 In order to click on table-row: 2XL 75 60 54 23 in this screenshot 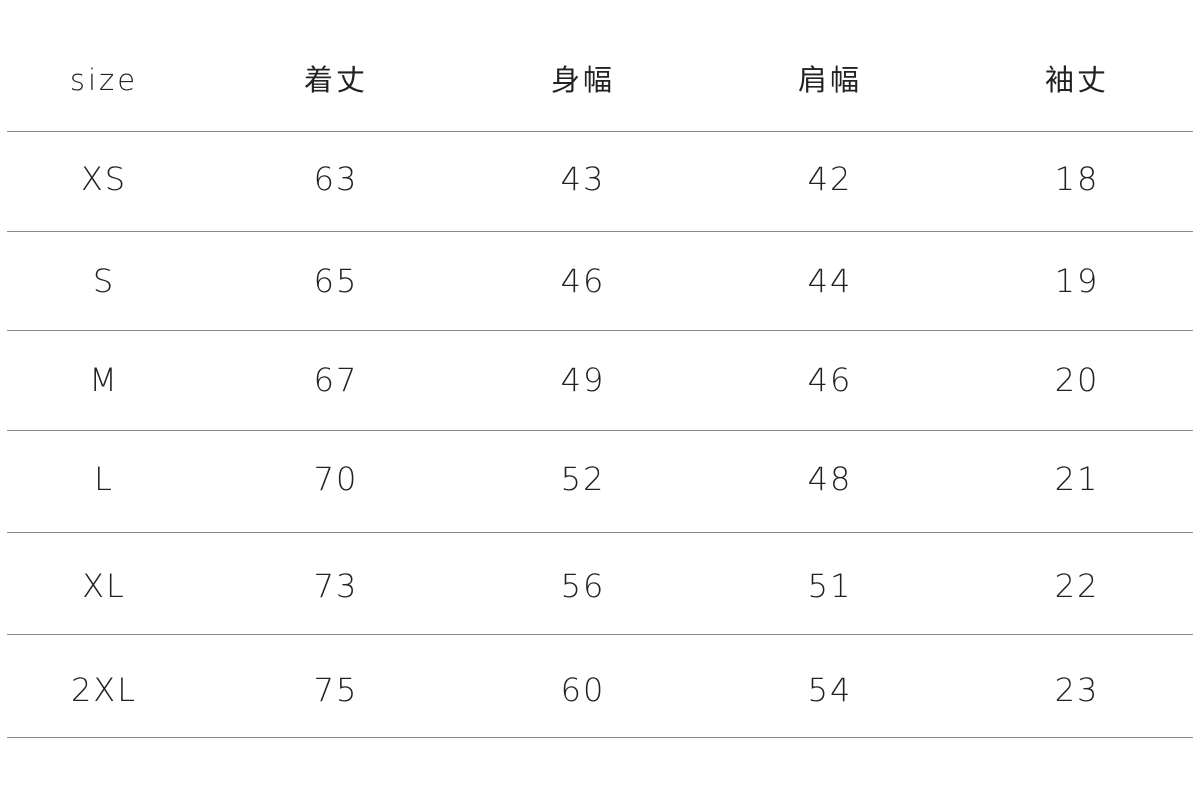, I will do `click(600, 690)`.